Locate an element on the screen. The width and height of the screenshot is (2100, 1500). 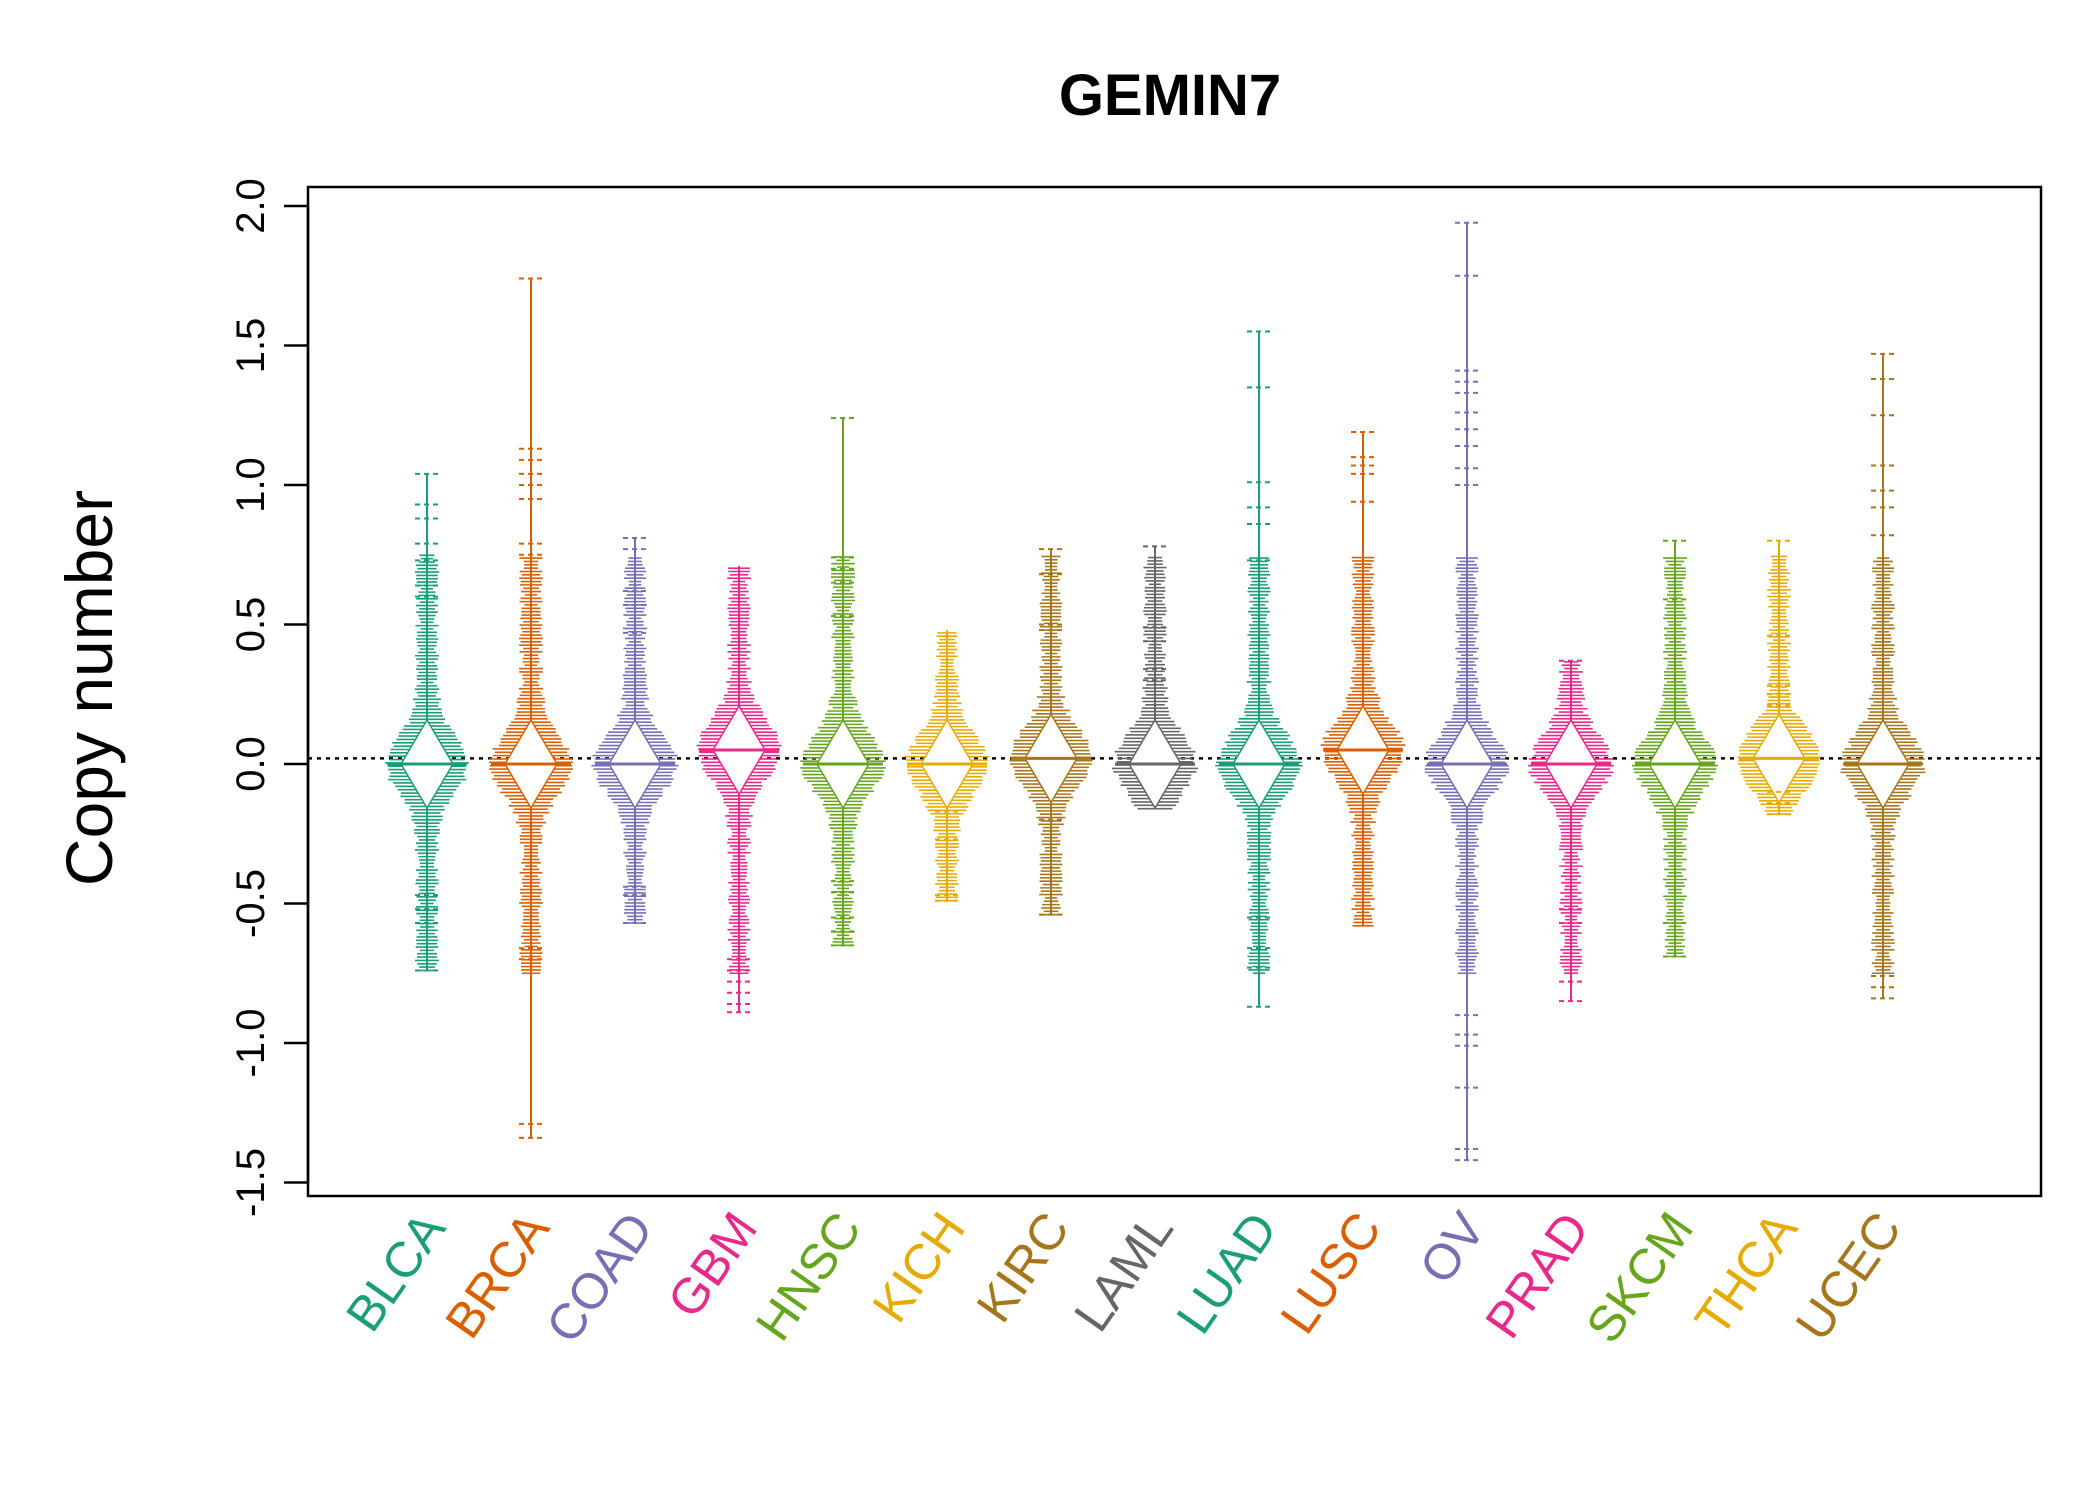
bean-ucec is located at coordinates (1883, 676).